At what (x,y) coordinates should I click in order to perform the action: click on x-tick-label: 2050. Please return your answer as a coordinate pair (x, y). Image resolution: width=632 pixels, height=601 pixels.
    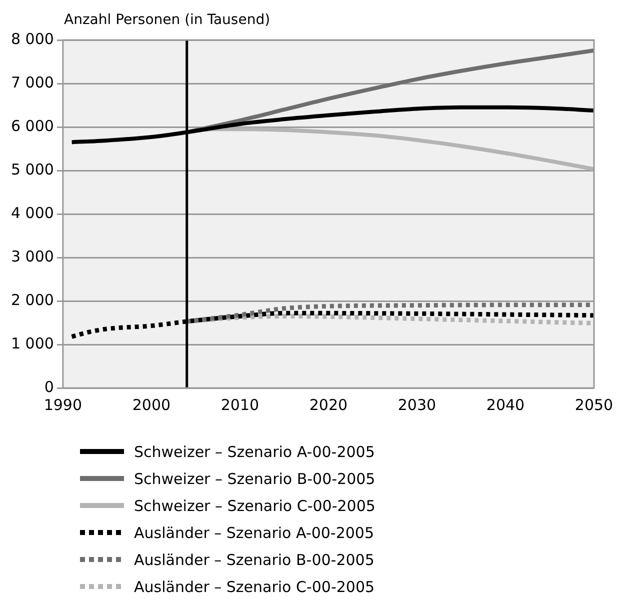
    Looking at the image, I should click on (594, 405).